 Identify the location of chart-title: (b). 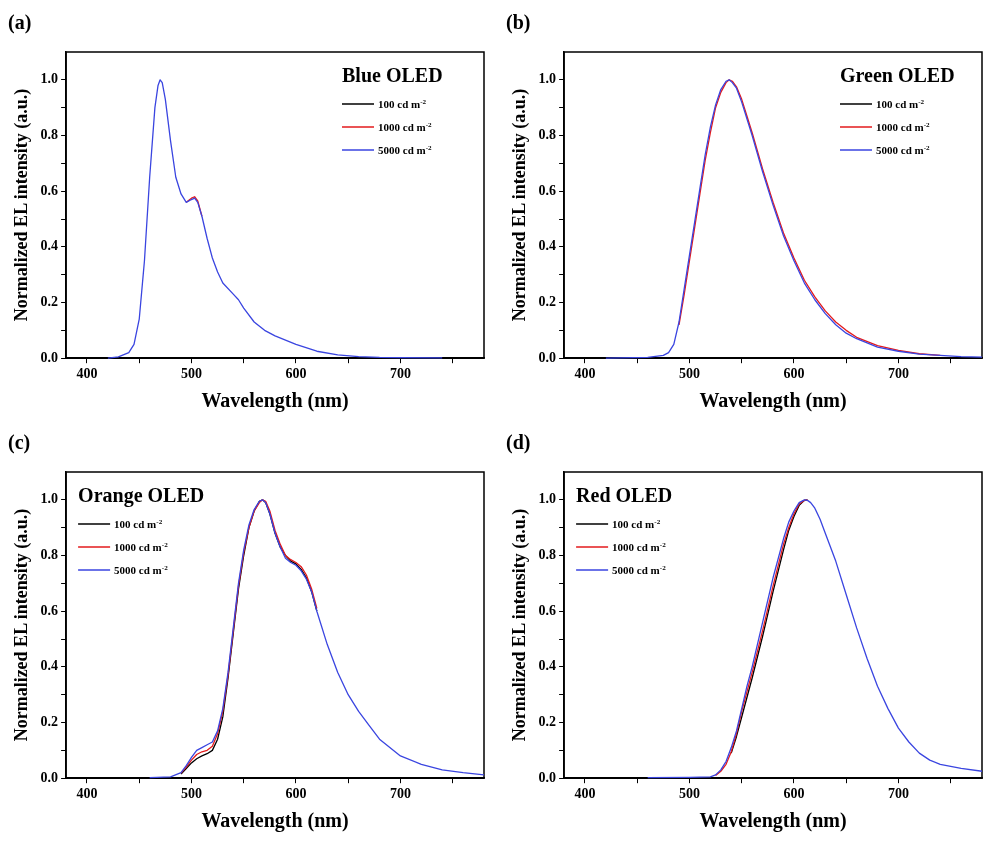
(518, 23).